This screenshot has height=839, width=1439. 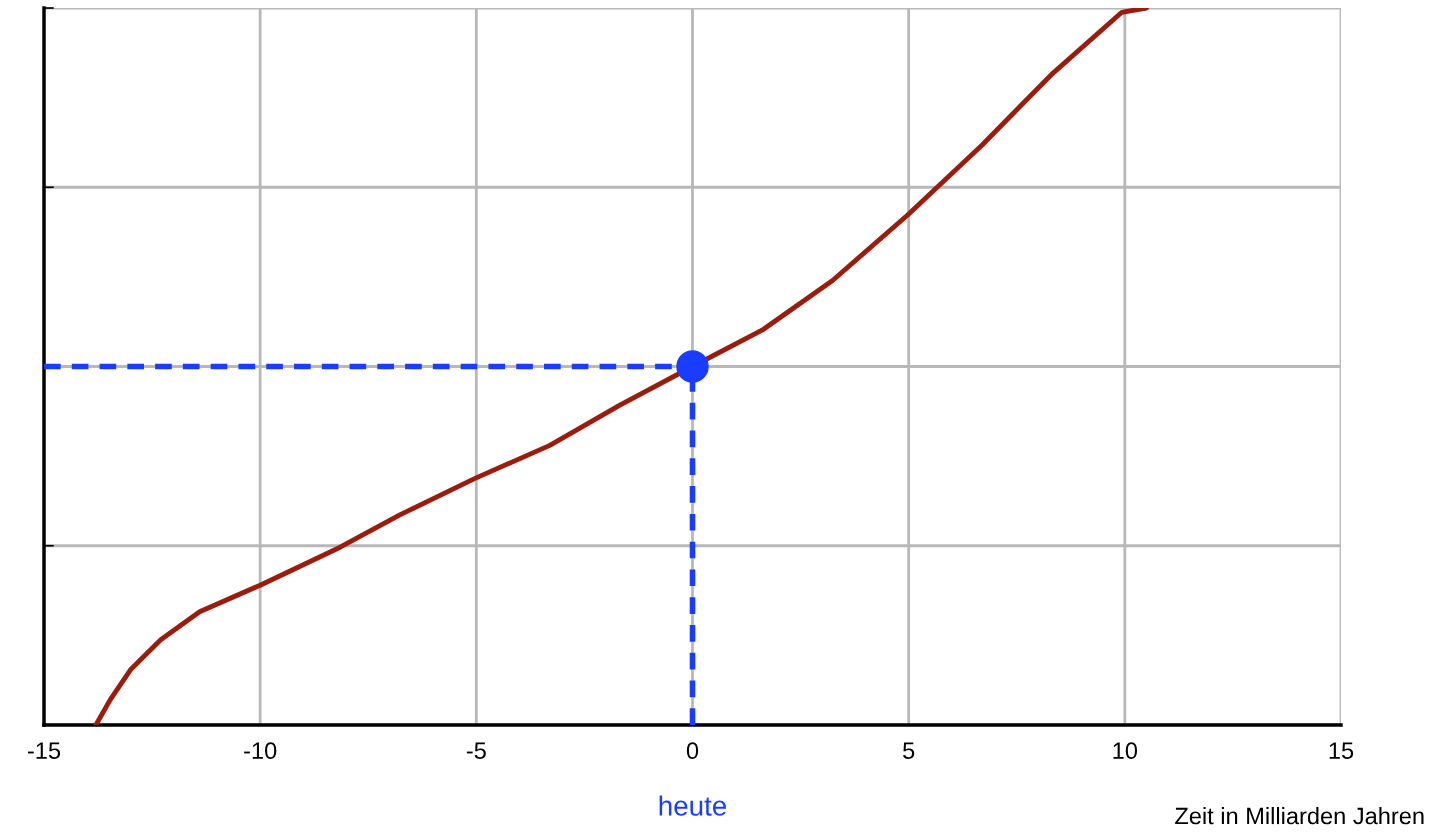 I want to click on x-axis-title: Zeit in Milliarden Jahren, so click(x=1299, y=815).